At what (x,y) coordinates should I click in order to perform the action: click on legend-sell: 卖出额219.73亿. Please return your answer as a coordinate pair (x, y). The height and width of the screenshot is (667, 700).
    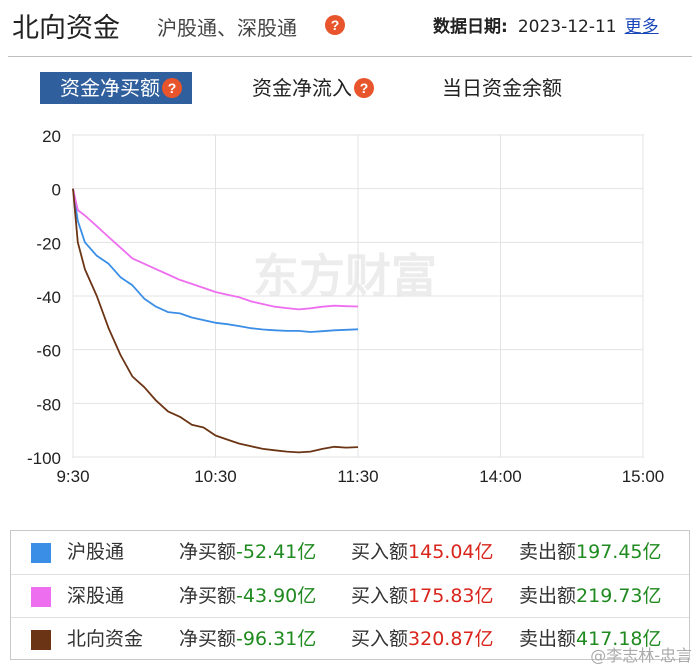
    Looking at the image, I should click on (590, 596).